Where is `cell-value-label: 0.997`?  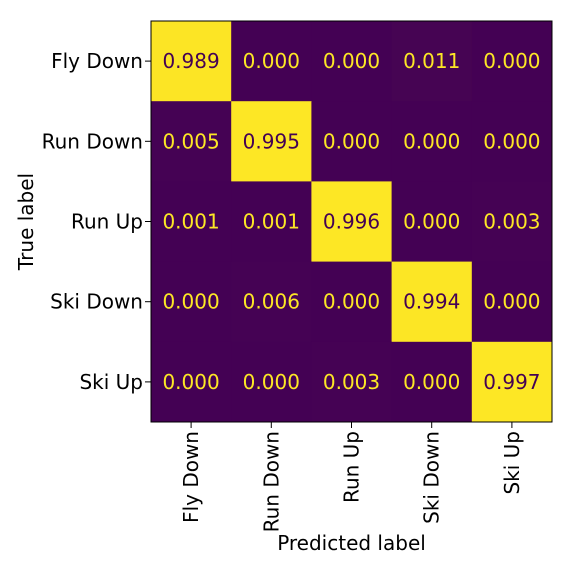
cell-value-label: 0.997 is located at coordinates (511, 382).